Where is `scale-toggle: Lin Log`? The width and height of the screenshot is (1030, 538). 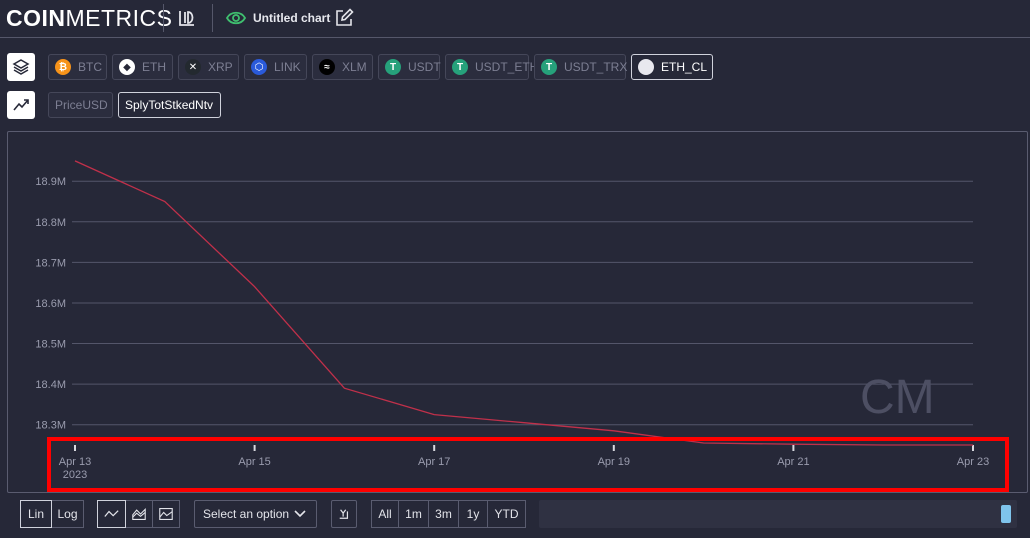
scale-toggle: Lin Log is located at coordinates (52, 514).